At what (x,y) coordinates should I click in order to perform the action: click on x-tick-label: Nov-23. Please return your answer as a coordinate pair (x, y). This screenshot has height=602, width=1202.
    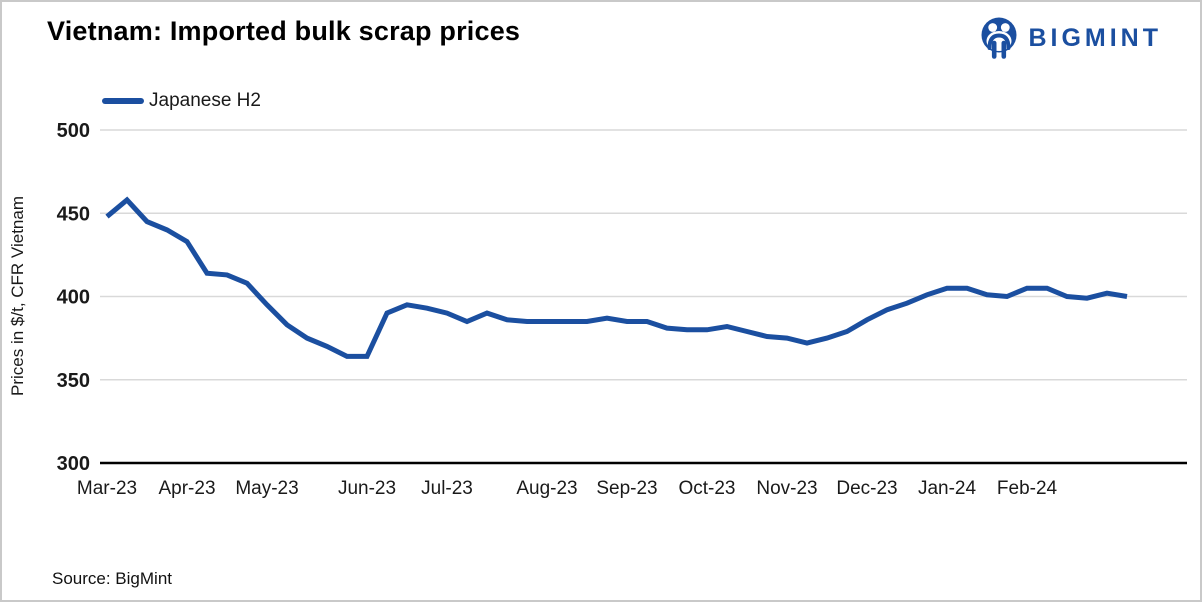
    Looking at the image, I should click on (786, 488).